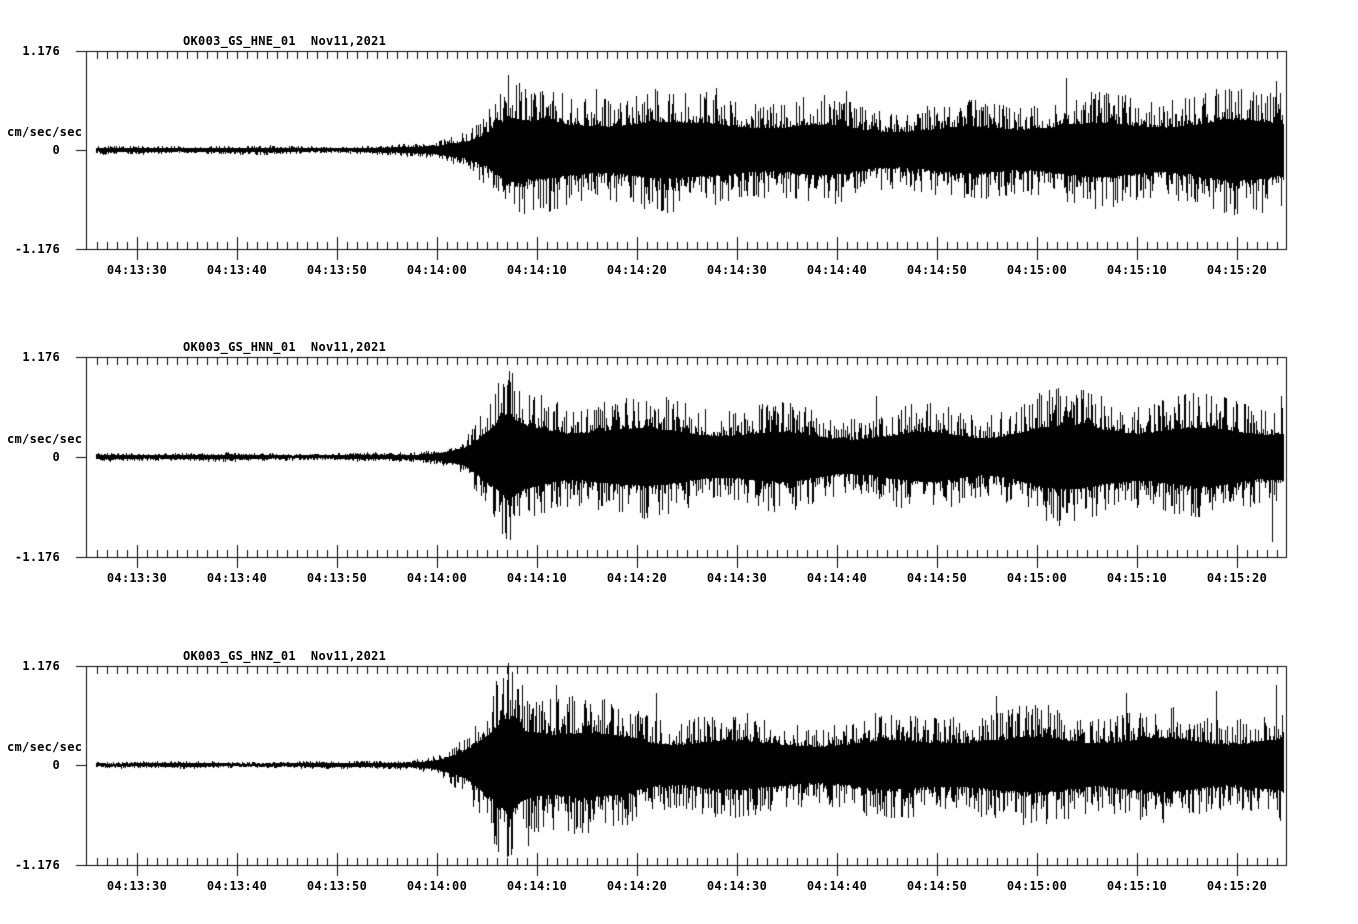 This screenshot has width=1358, height=924. Describe the element at coordinates (285, 656) in the screenshot. I see `trace-title-hnz: OK003_GS_HNZ_01 Nov11,2021` at that location.